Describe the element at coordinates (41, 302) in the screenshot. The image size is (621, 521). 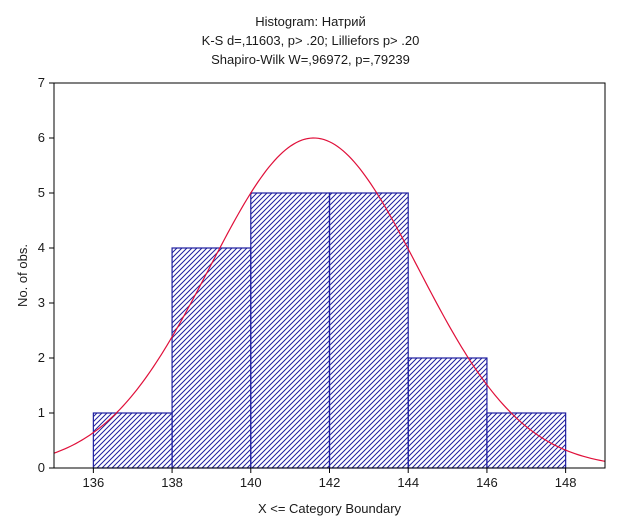
I see `y-tick-label: 3` at that location.